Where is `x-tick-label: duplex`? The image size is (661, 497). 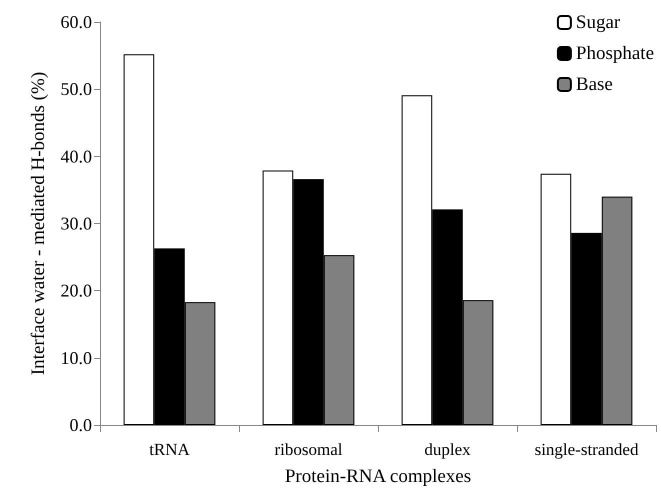 x-tick-label: duplex is located at coordinates (448, 449).